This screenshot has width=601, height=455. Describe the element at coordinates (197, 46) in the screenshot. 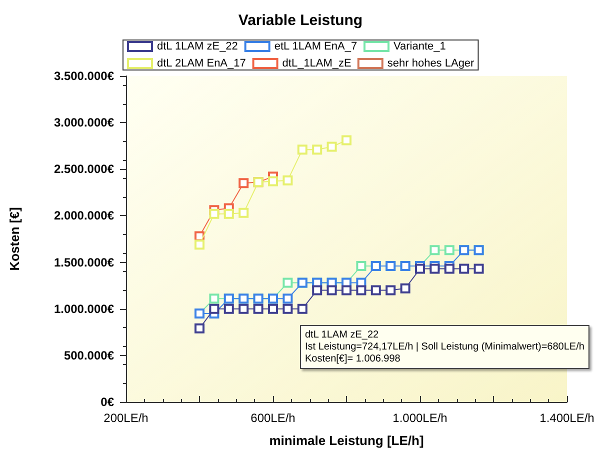

I see `legend-label: dtL 1LAM zE_22` at that location.